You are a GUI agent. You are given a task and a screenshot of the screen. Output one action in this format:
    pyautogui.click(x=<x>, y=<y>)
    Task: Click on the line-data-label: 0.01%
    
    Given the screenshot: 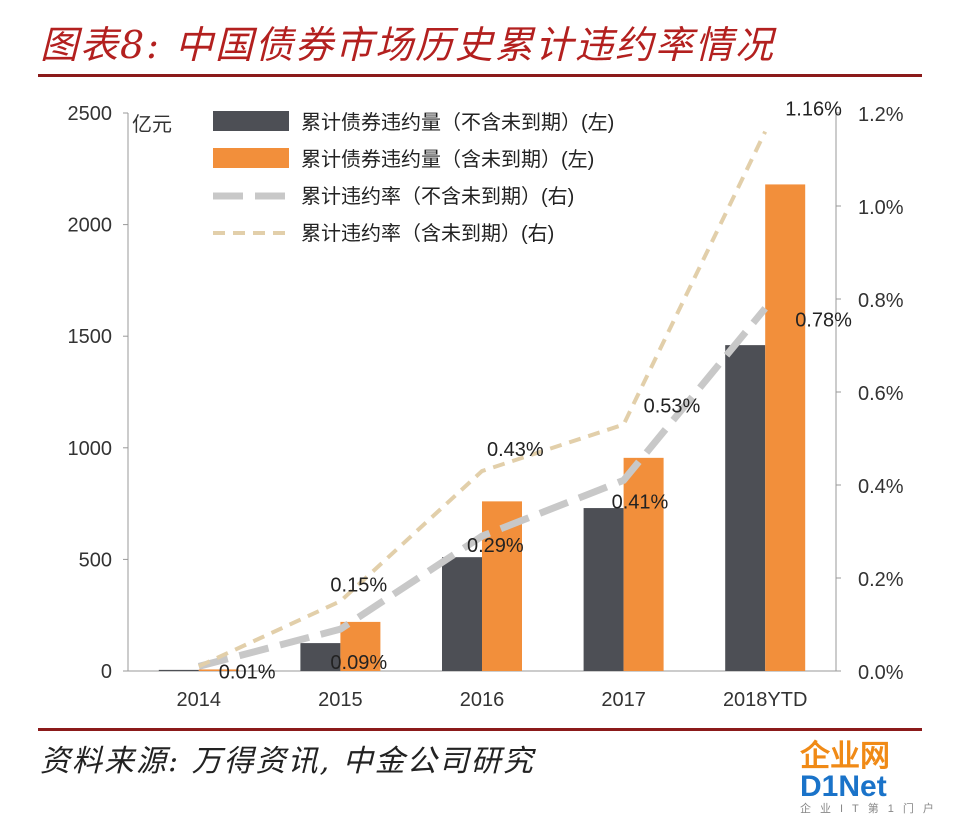 What is the action you would take?
    pyautogui.click(x=247, y=672)
    